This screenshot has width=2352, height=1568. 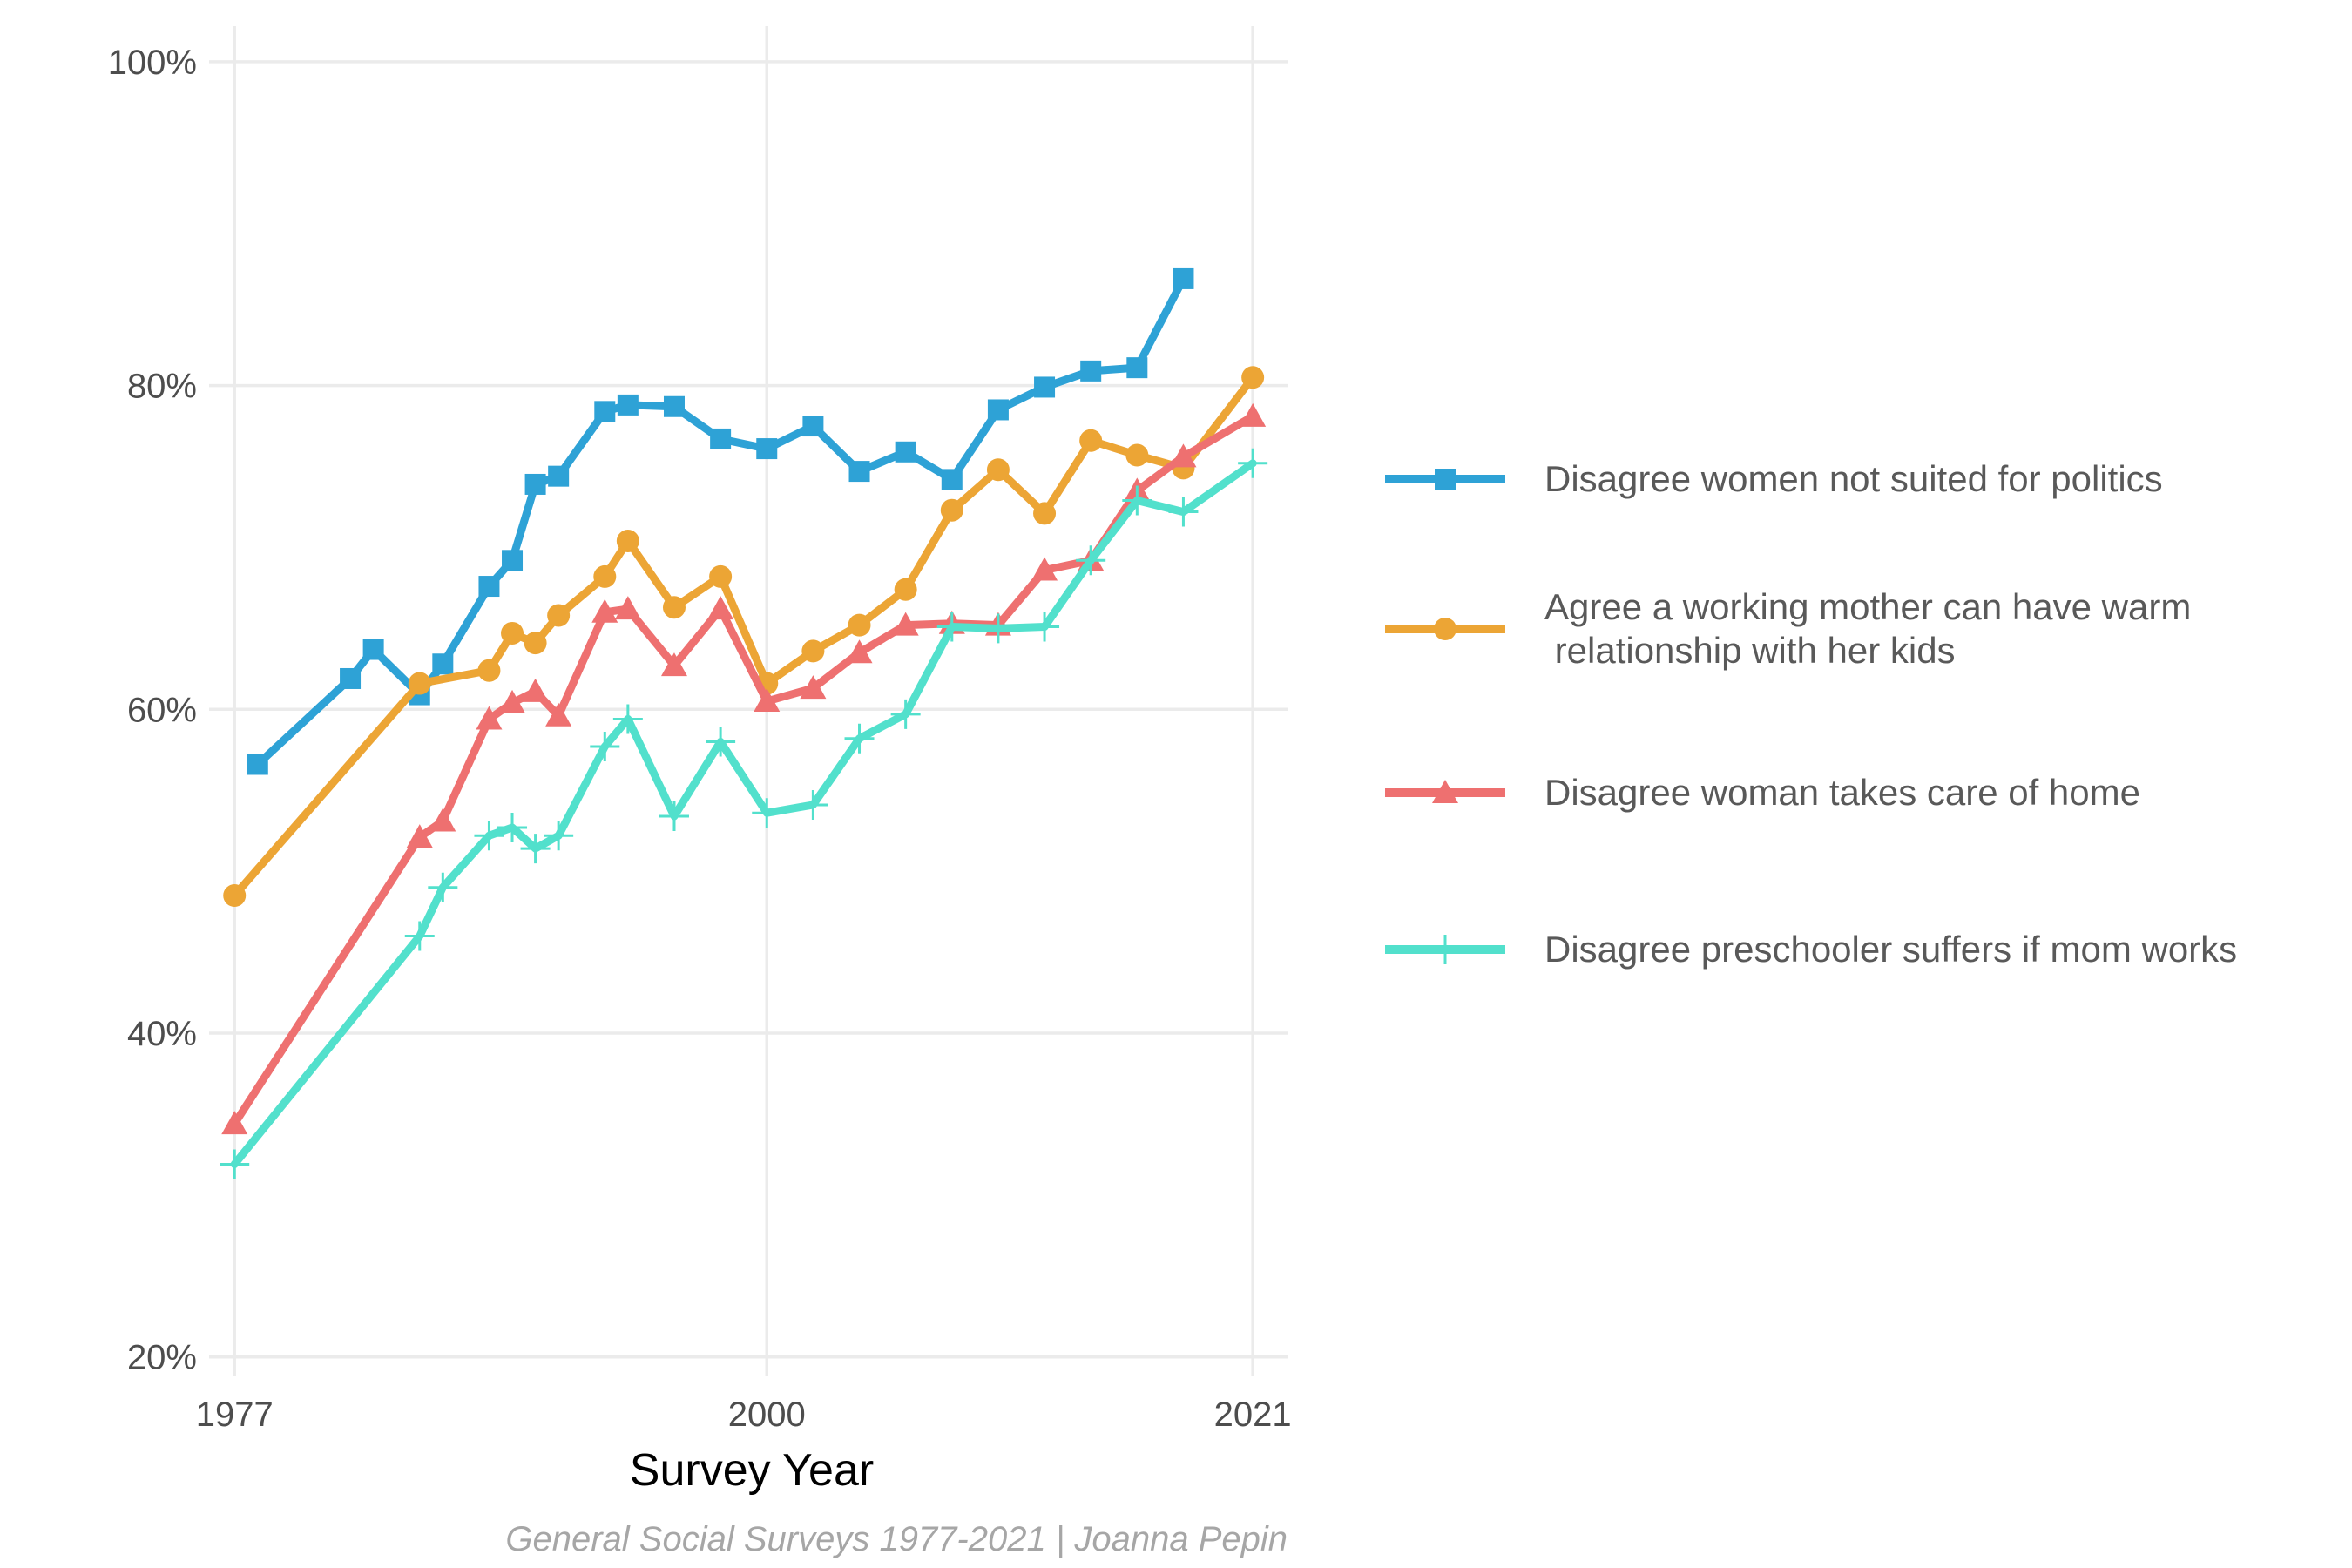 What do you see at coordinates (152, 63) in the screenshot?
I see `y-tick-label: 100%` at bounding box center [152, 63].